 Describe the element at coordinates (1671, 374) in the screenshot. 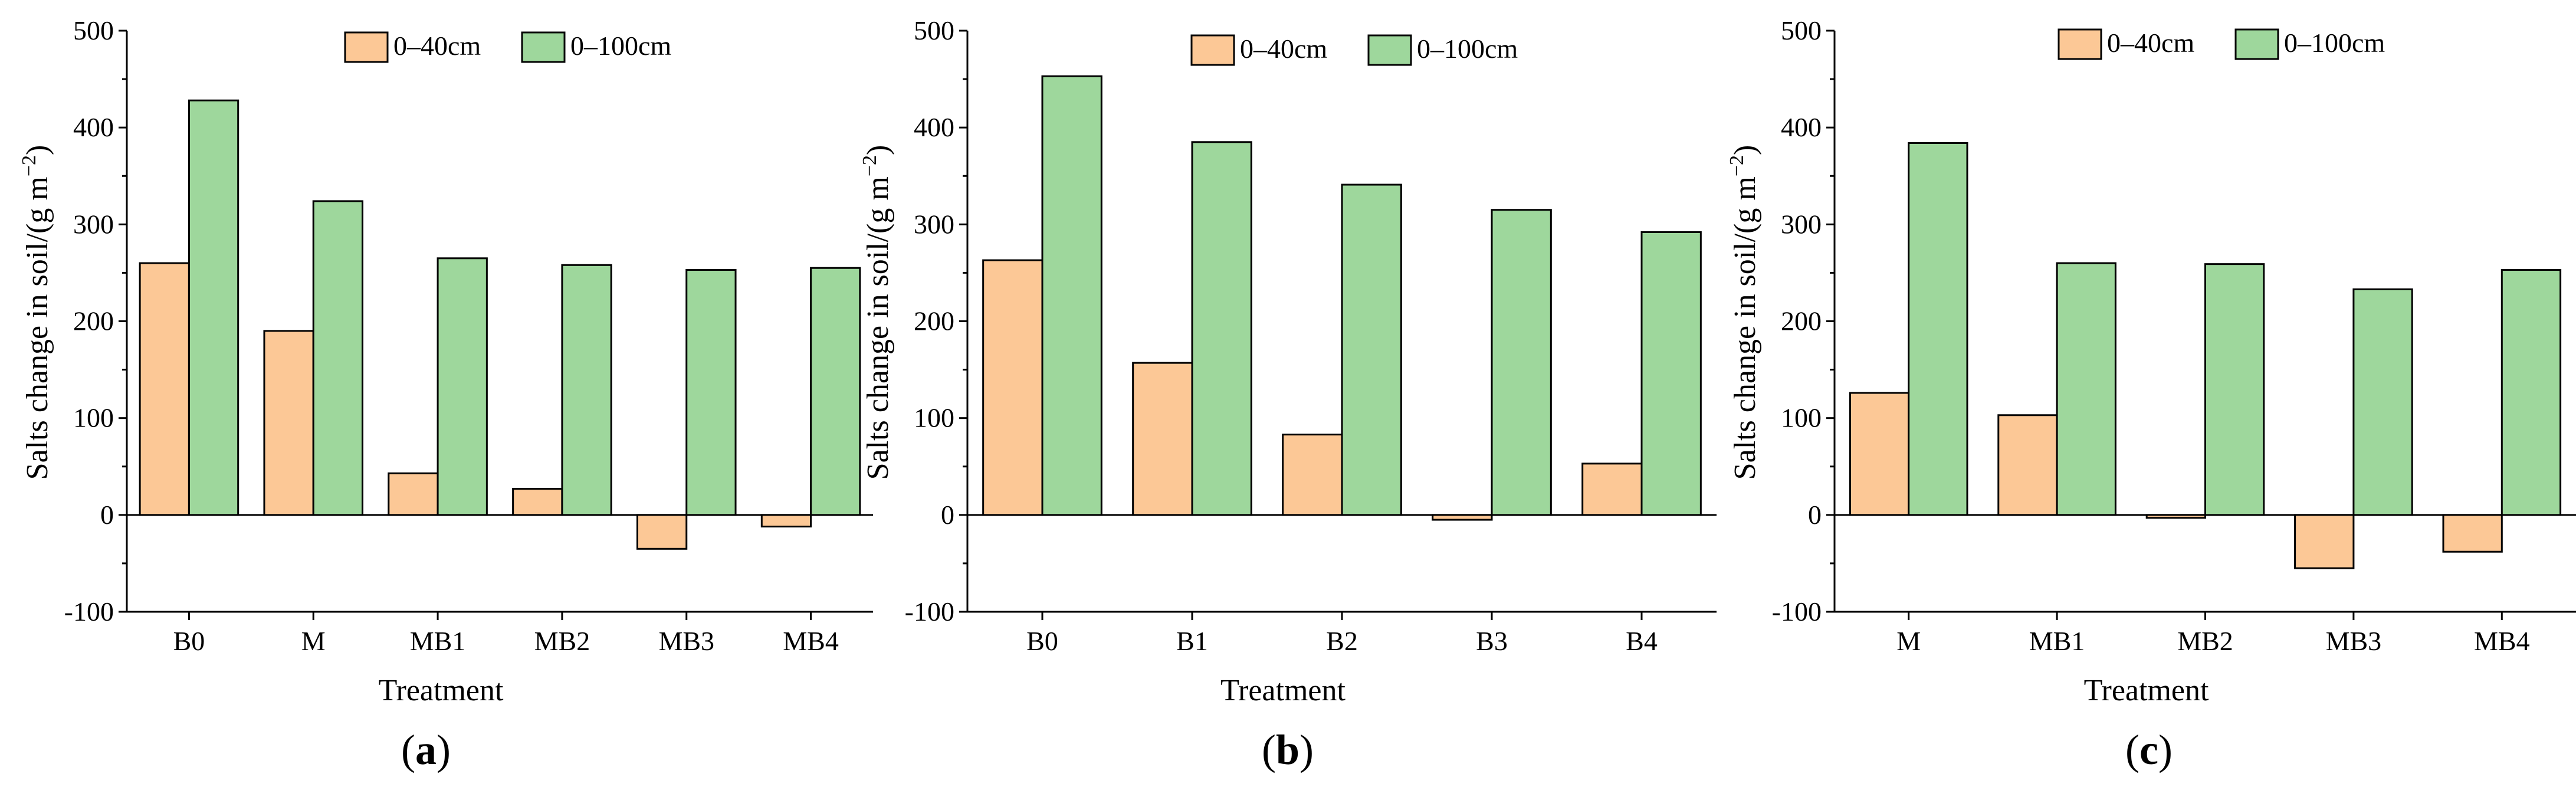

I see `bar-s2-b4` at that location.